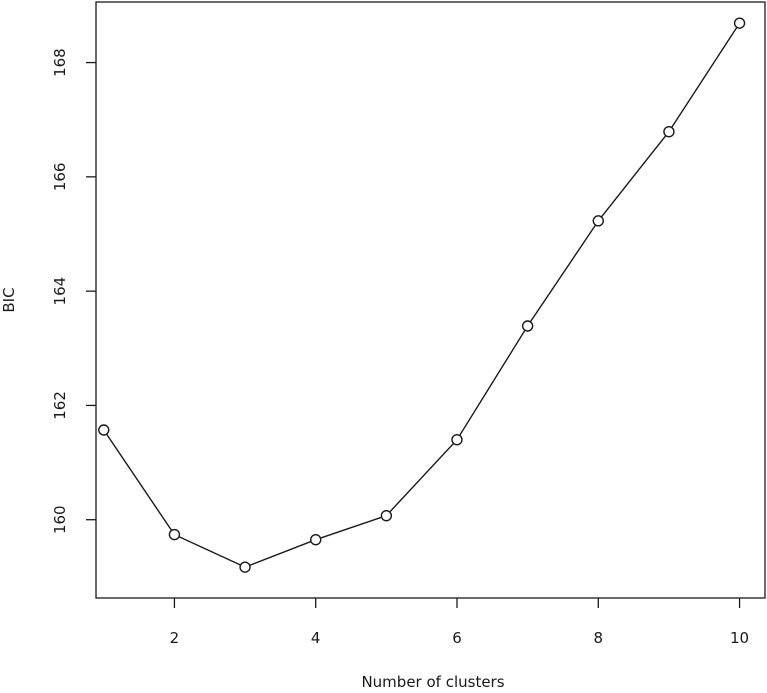 The image size is (767, 693). What do you see at coordinates (60, 62) in the screenshot?
I see `y-tick-label: 168` at bounding box center [60, 62].